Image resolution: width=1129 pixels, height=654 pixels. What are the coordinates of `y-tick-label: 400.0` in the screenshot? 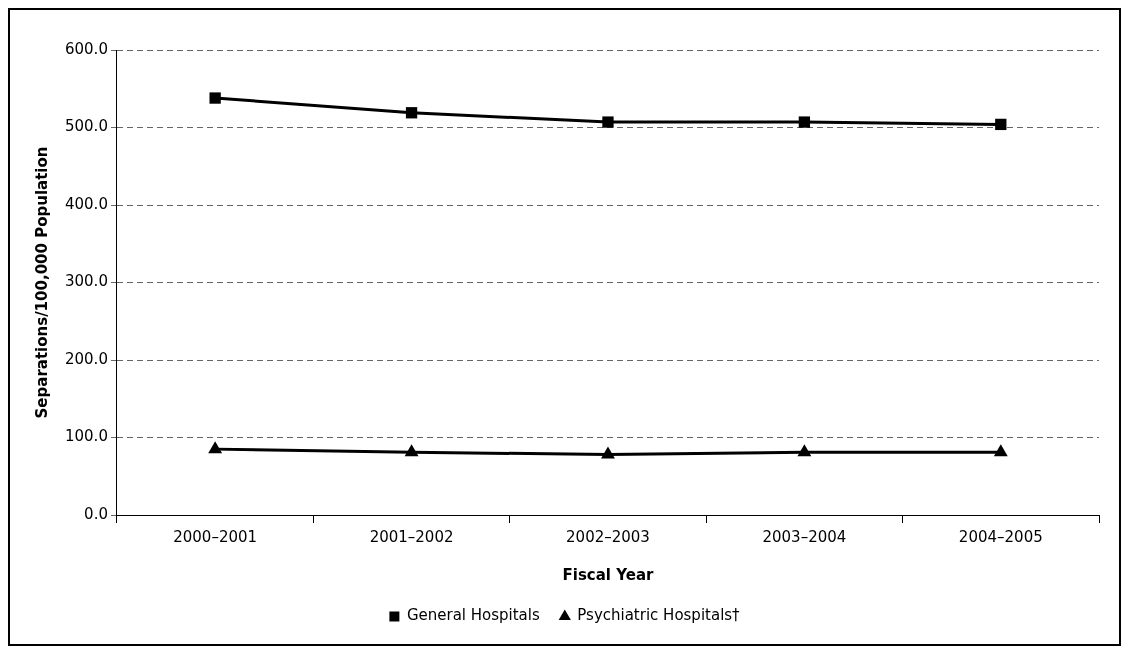 It's located at (86, 203).